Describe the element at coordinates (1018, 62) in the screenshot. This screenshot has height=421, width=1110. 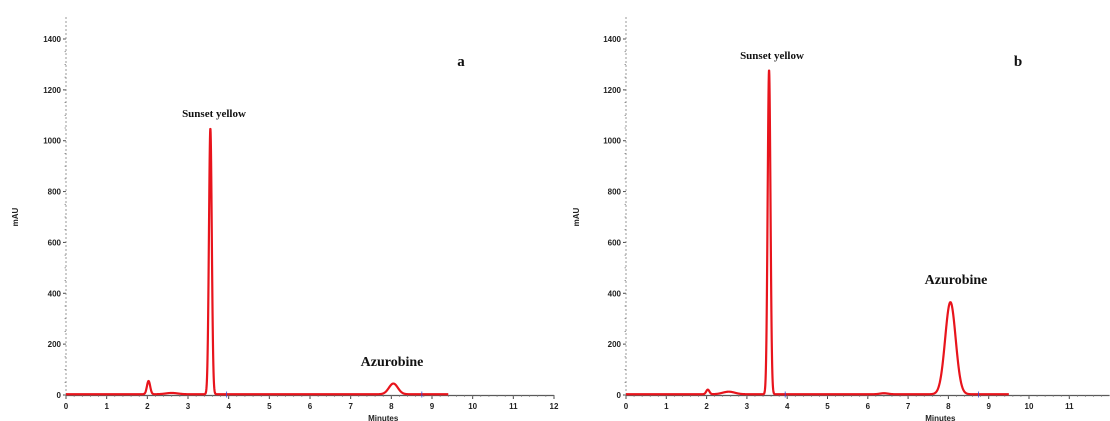
I see `panel-label: b` at that location.